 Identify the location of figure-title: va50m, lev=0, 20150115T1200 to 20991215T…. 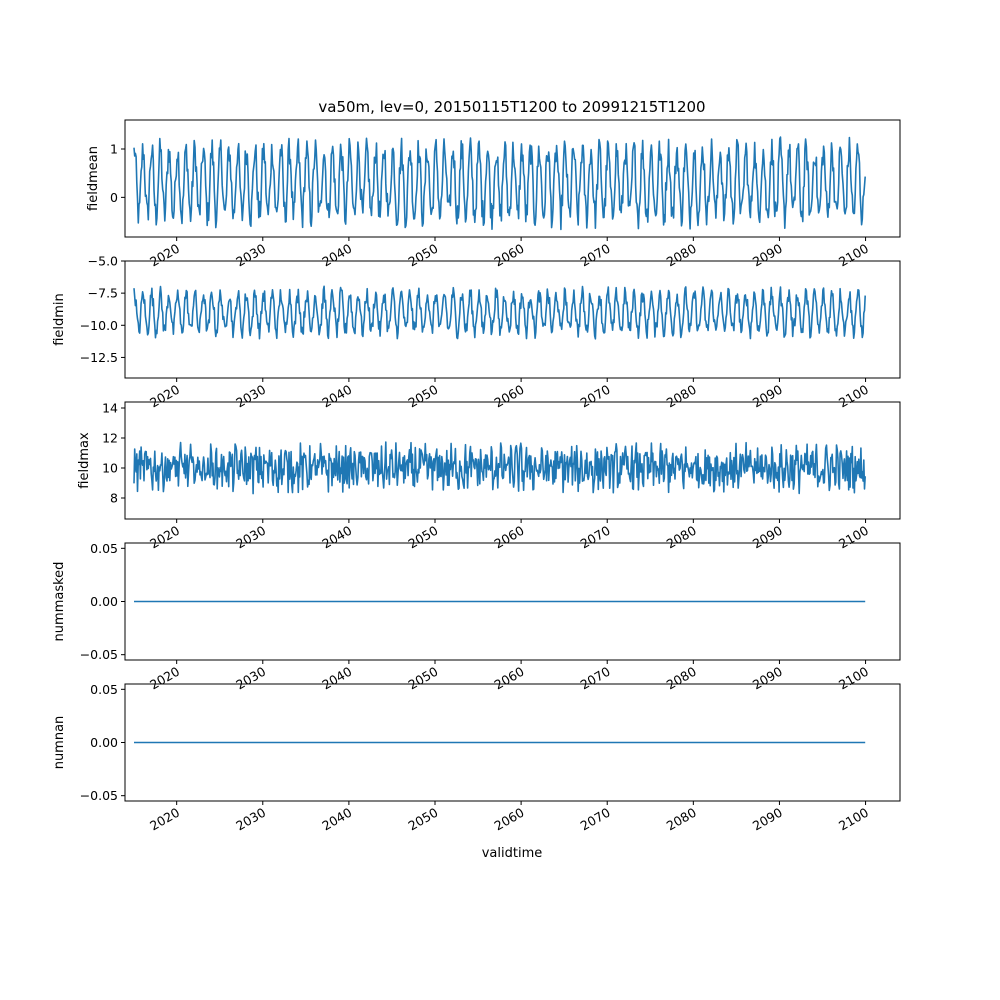
(511, 107).